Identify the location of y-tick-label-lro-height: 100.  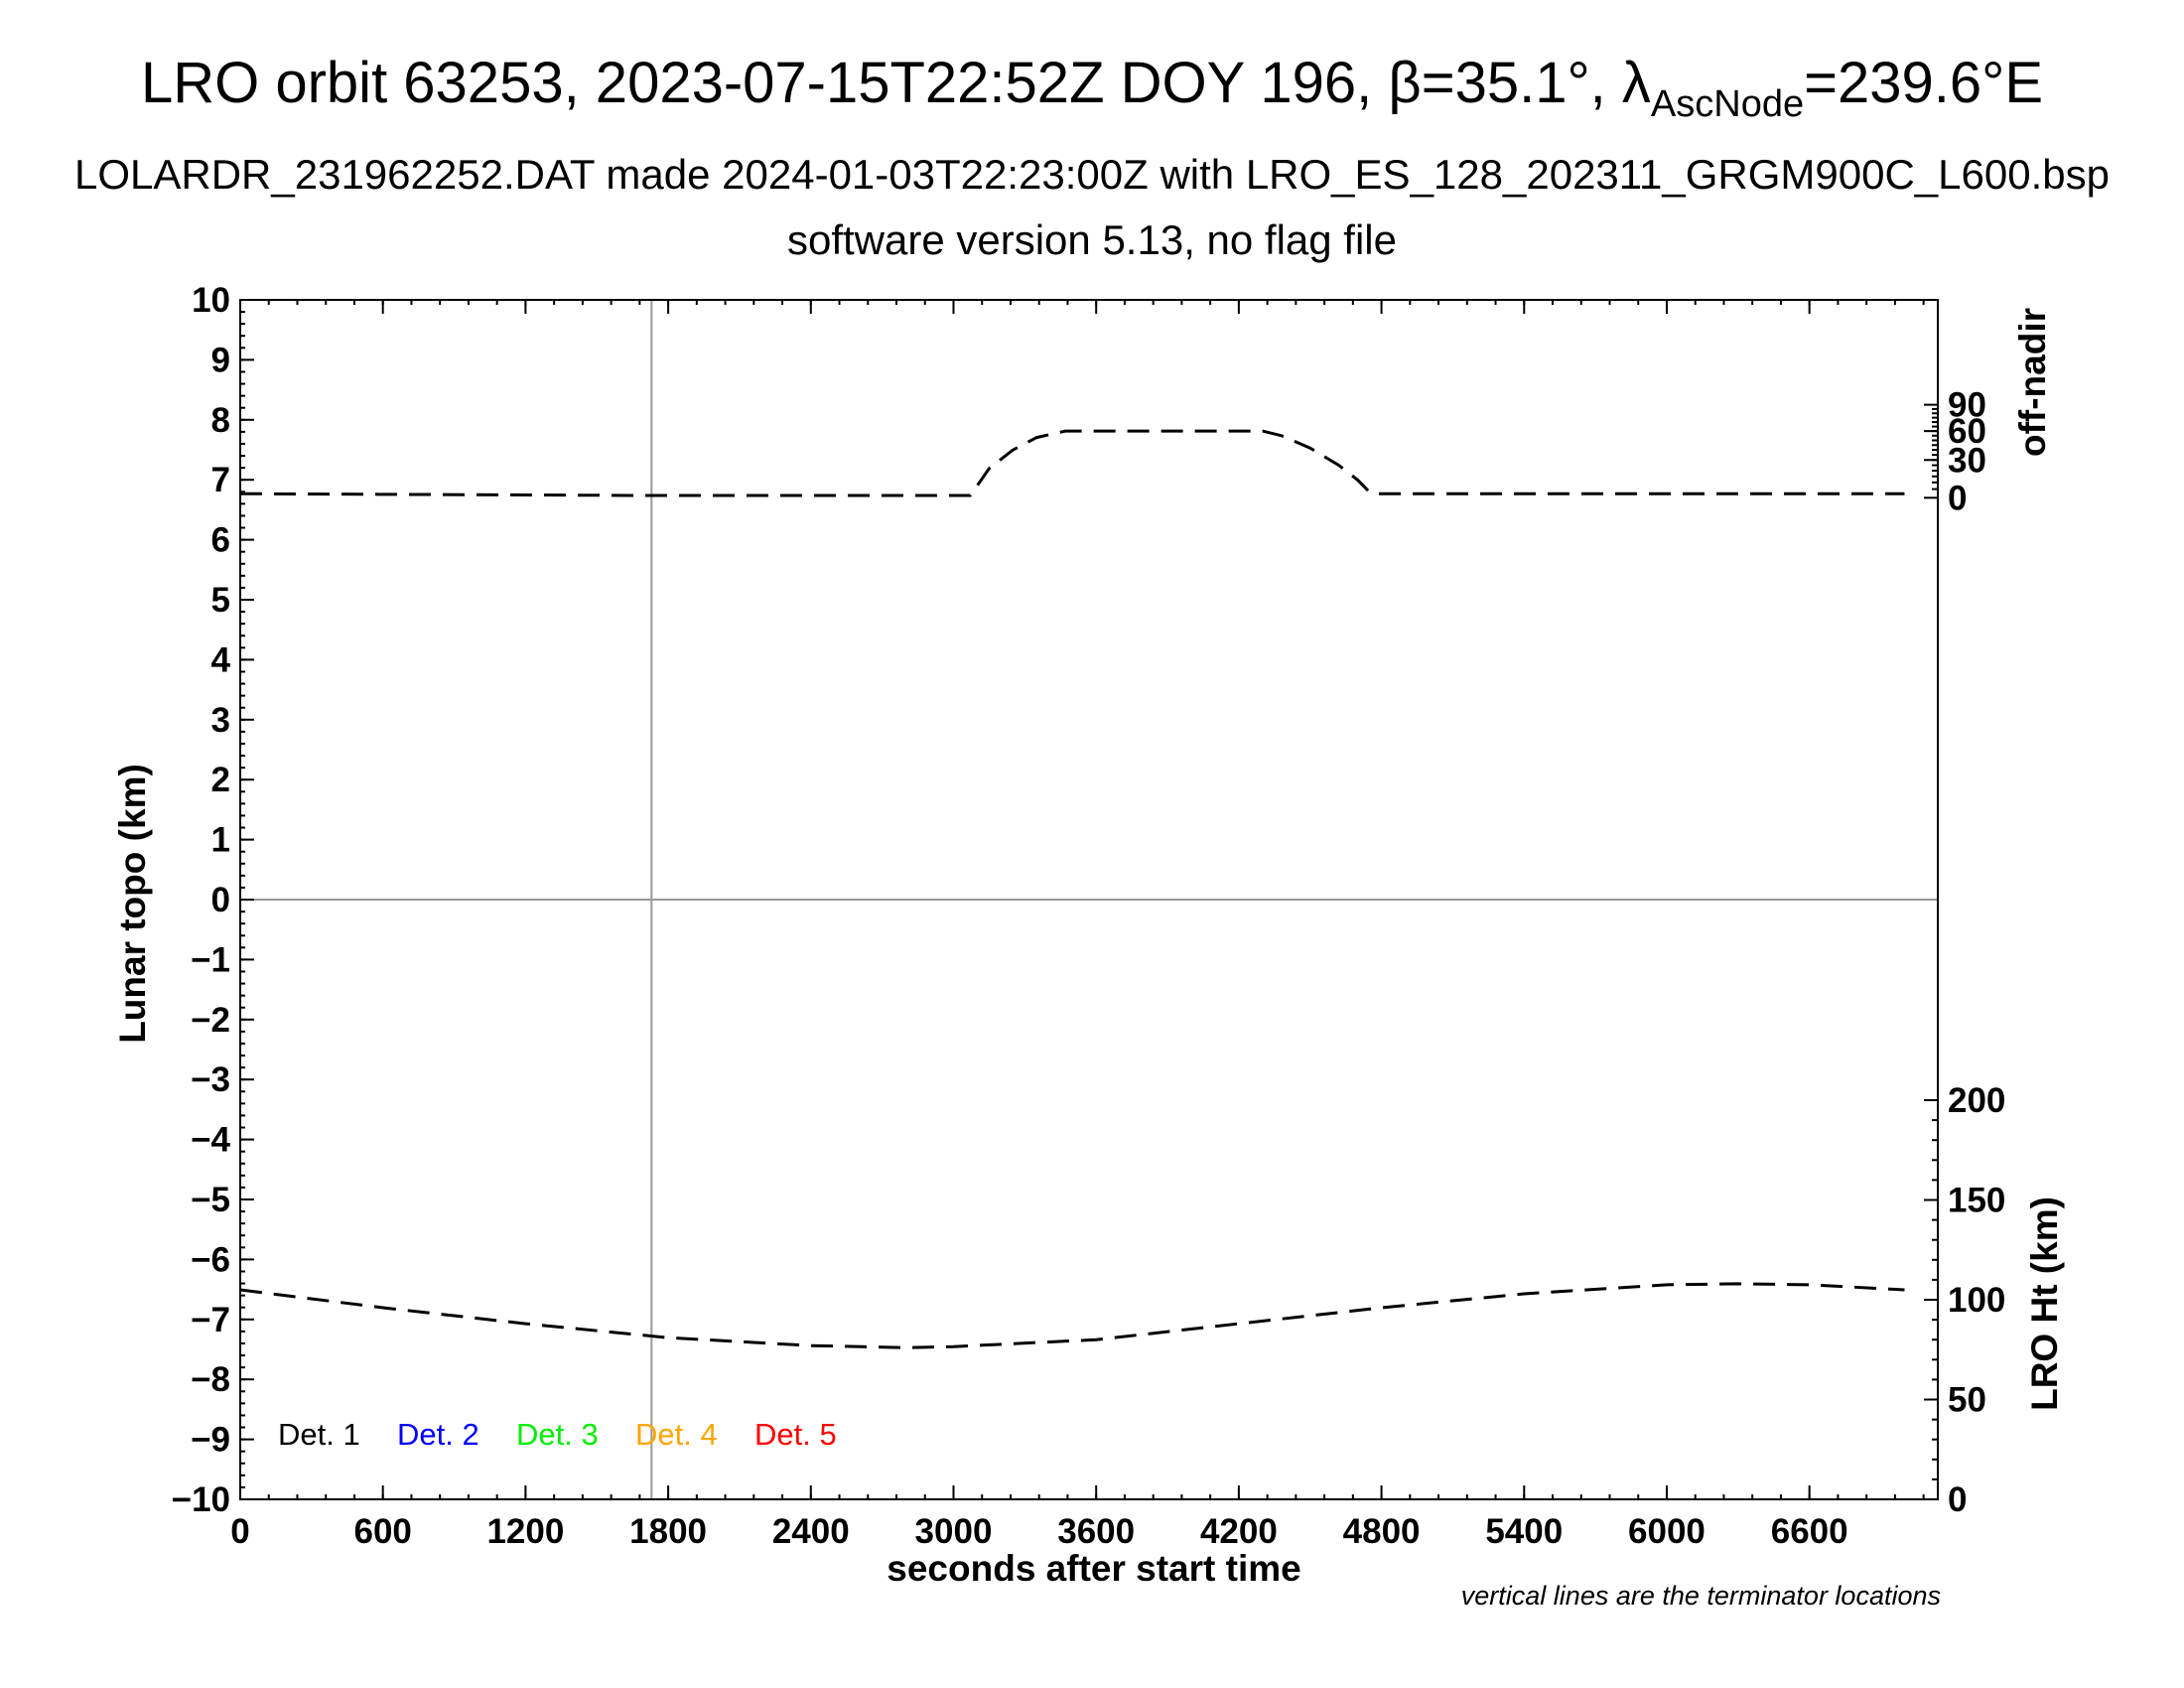
(1976, 1300).